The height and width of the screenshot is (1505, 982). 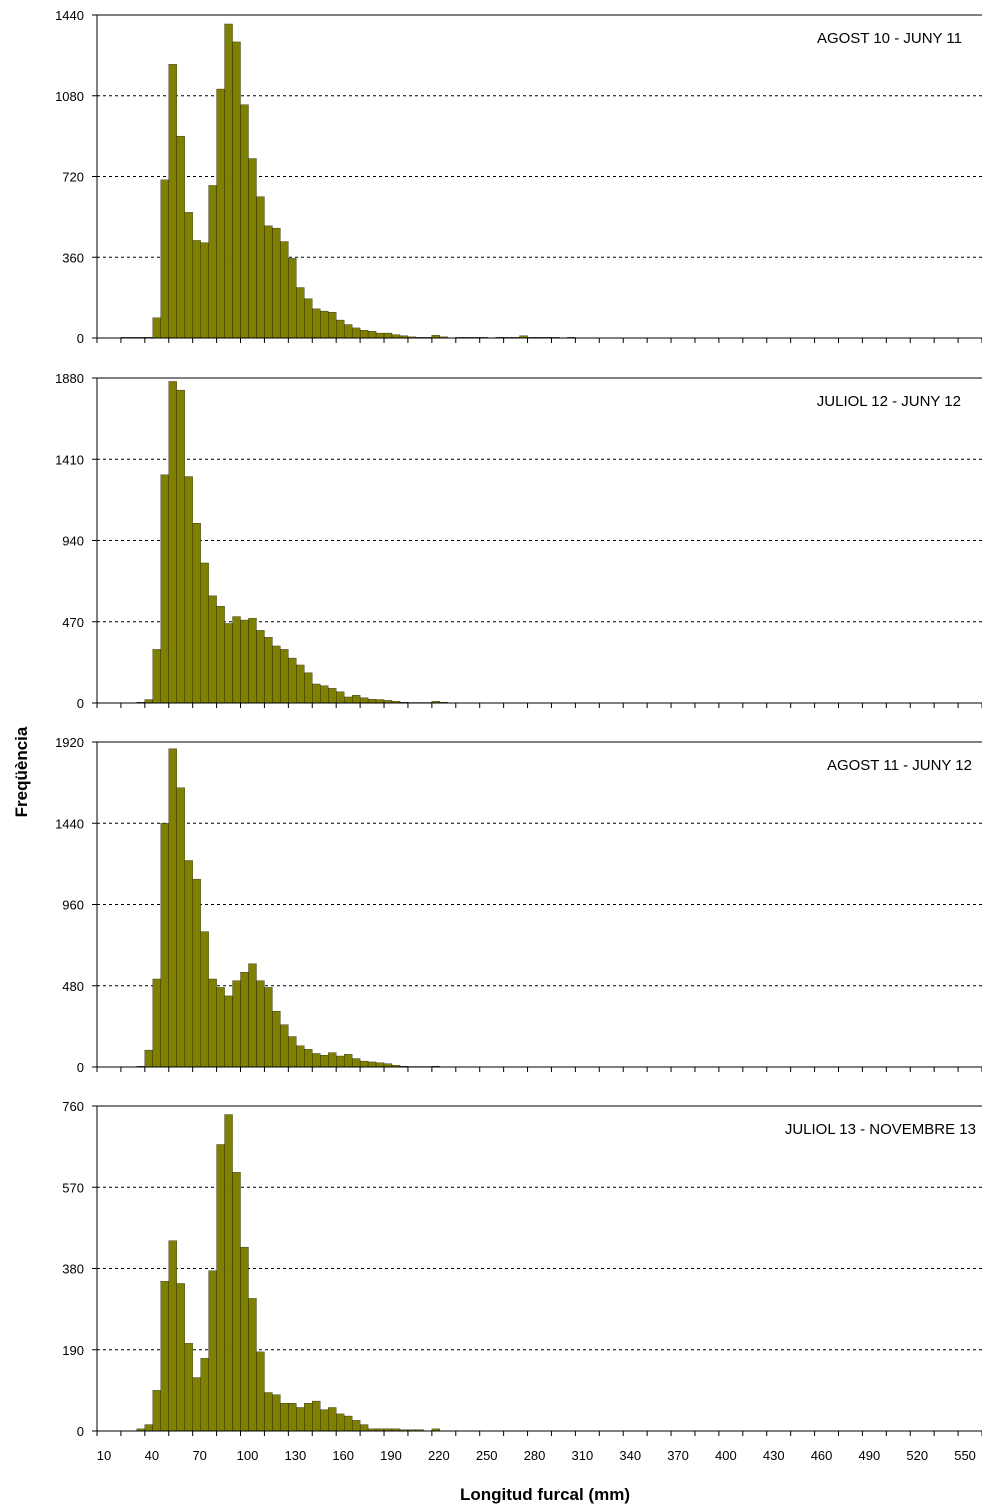 I want to click on x-tick-label: 310, so click(x=583, y=1455).